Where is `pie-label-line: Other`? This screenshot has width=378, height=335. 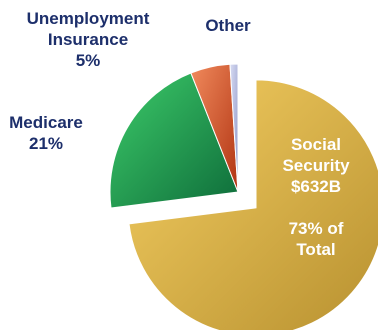 pie-label-line: Other is located at coordinates (228, 25).